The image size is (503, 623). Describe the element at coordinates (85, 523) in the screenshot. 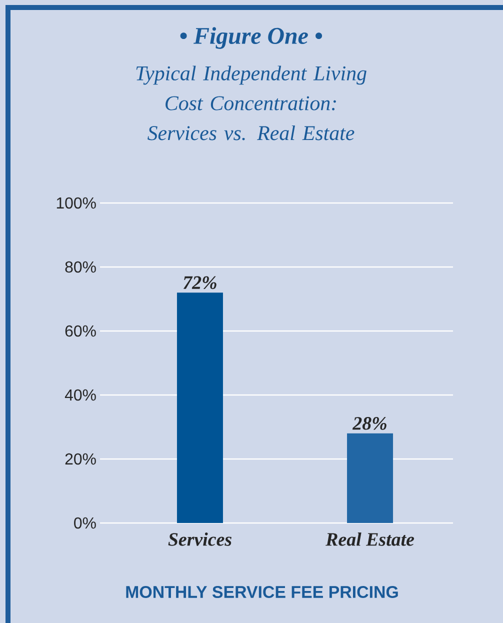

I see `y-tick-label: 0%` at that location.